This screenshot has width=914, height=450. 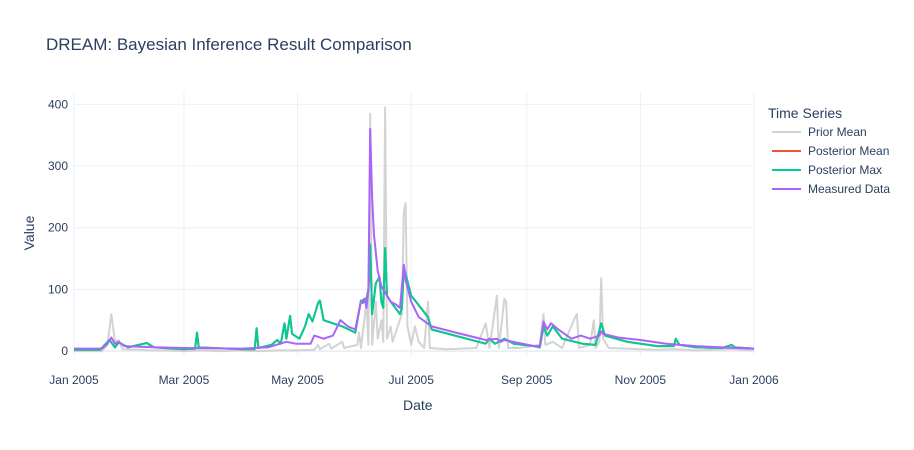 What do you see at coordinates (805, 113) in the screenshot?
I see `legend-title: Time Series` at bounding box center [805, 113].